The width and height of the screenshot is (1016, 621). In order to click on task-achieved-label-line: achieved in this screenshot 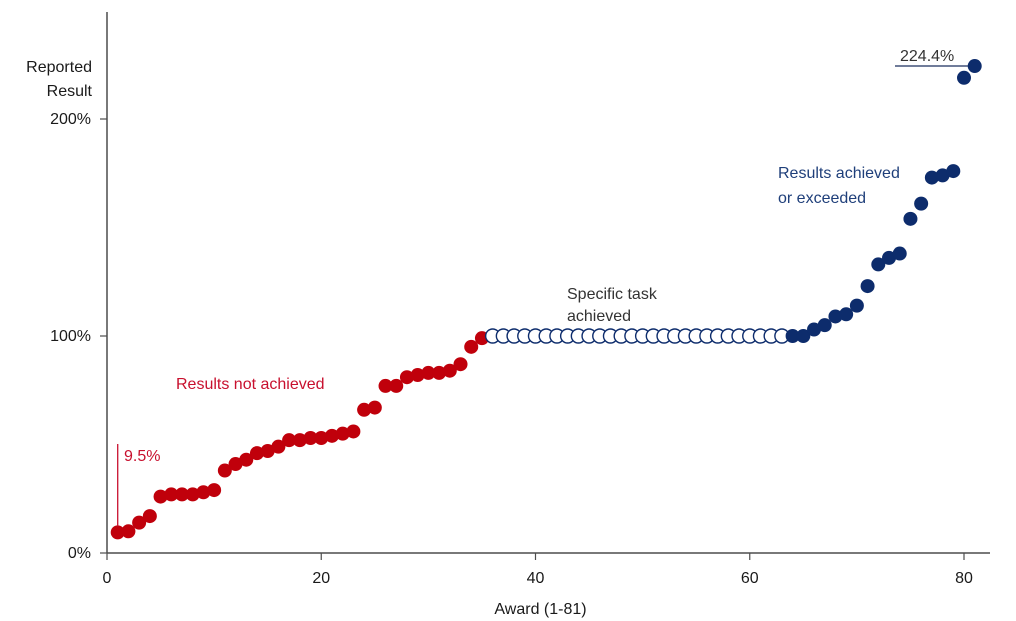, I will do `click(599, 316)`.